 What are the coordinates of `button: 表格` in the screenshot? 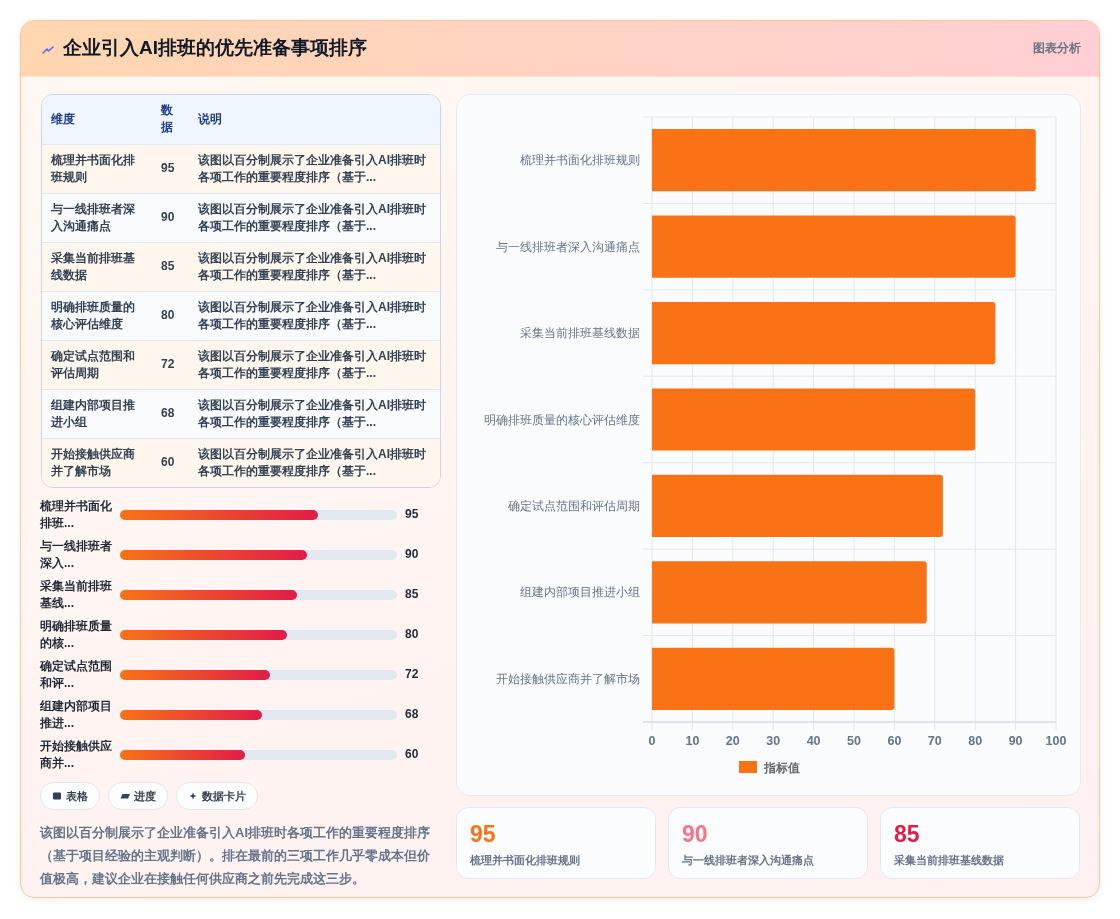 It's located at (70, 796).